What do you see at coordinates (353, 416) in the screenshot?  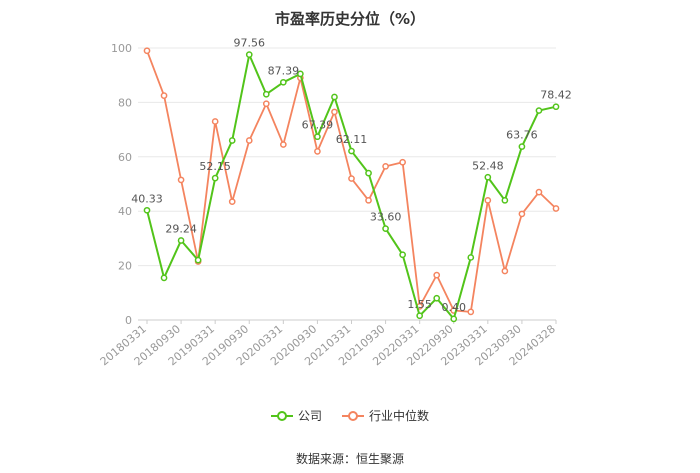 I see `legend-swatch-industry` at bounding box center [353, 416].